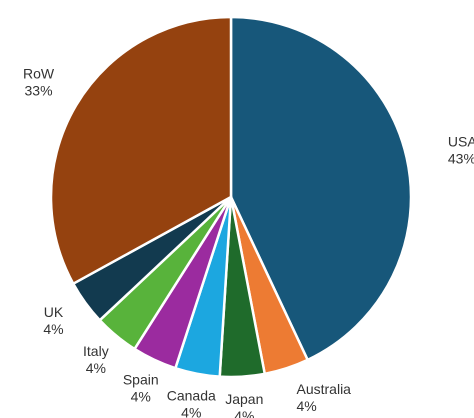 This screenshot has height=418, width=474. Describe the element at coordinates (324, 389) in the screenshot. I see `slice-category-label: Australia` at that location.